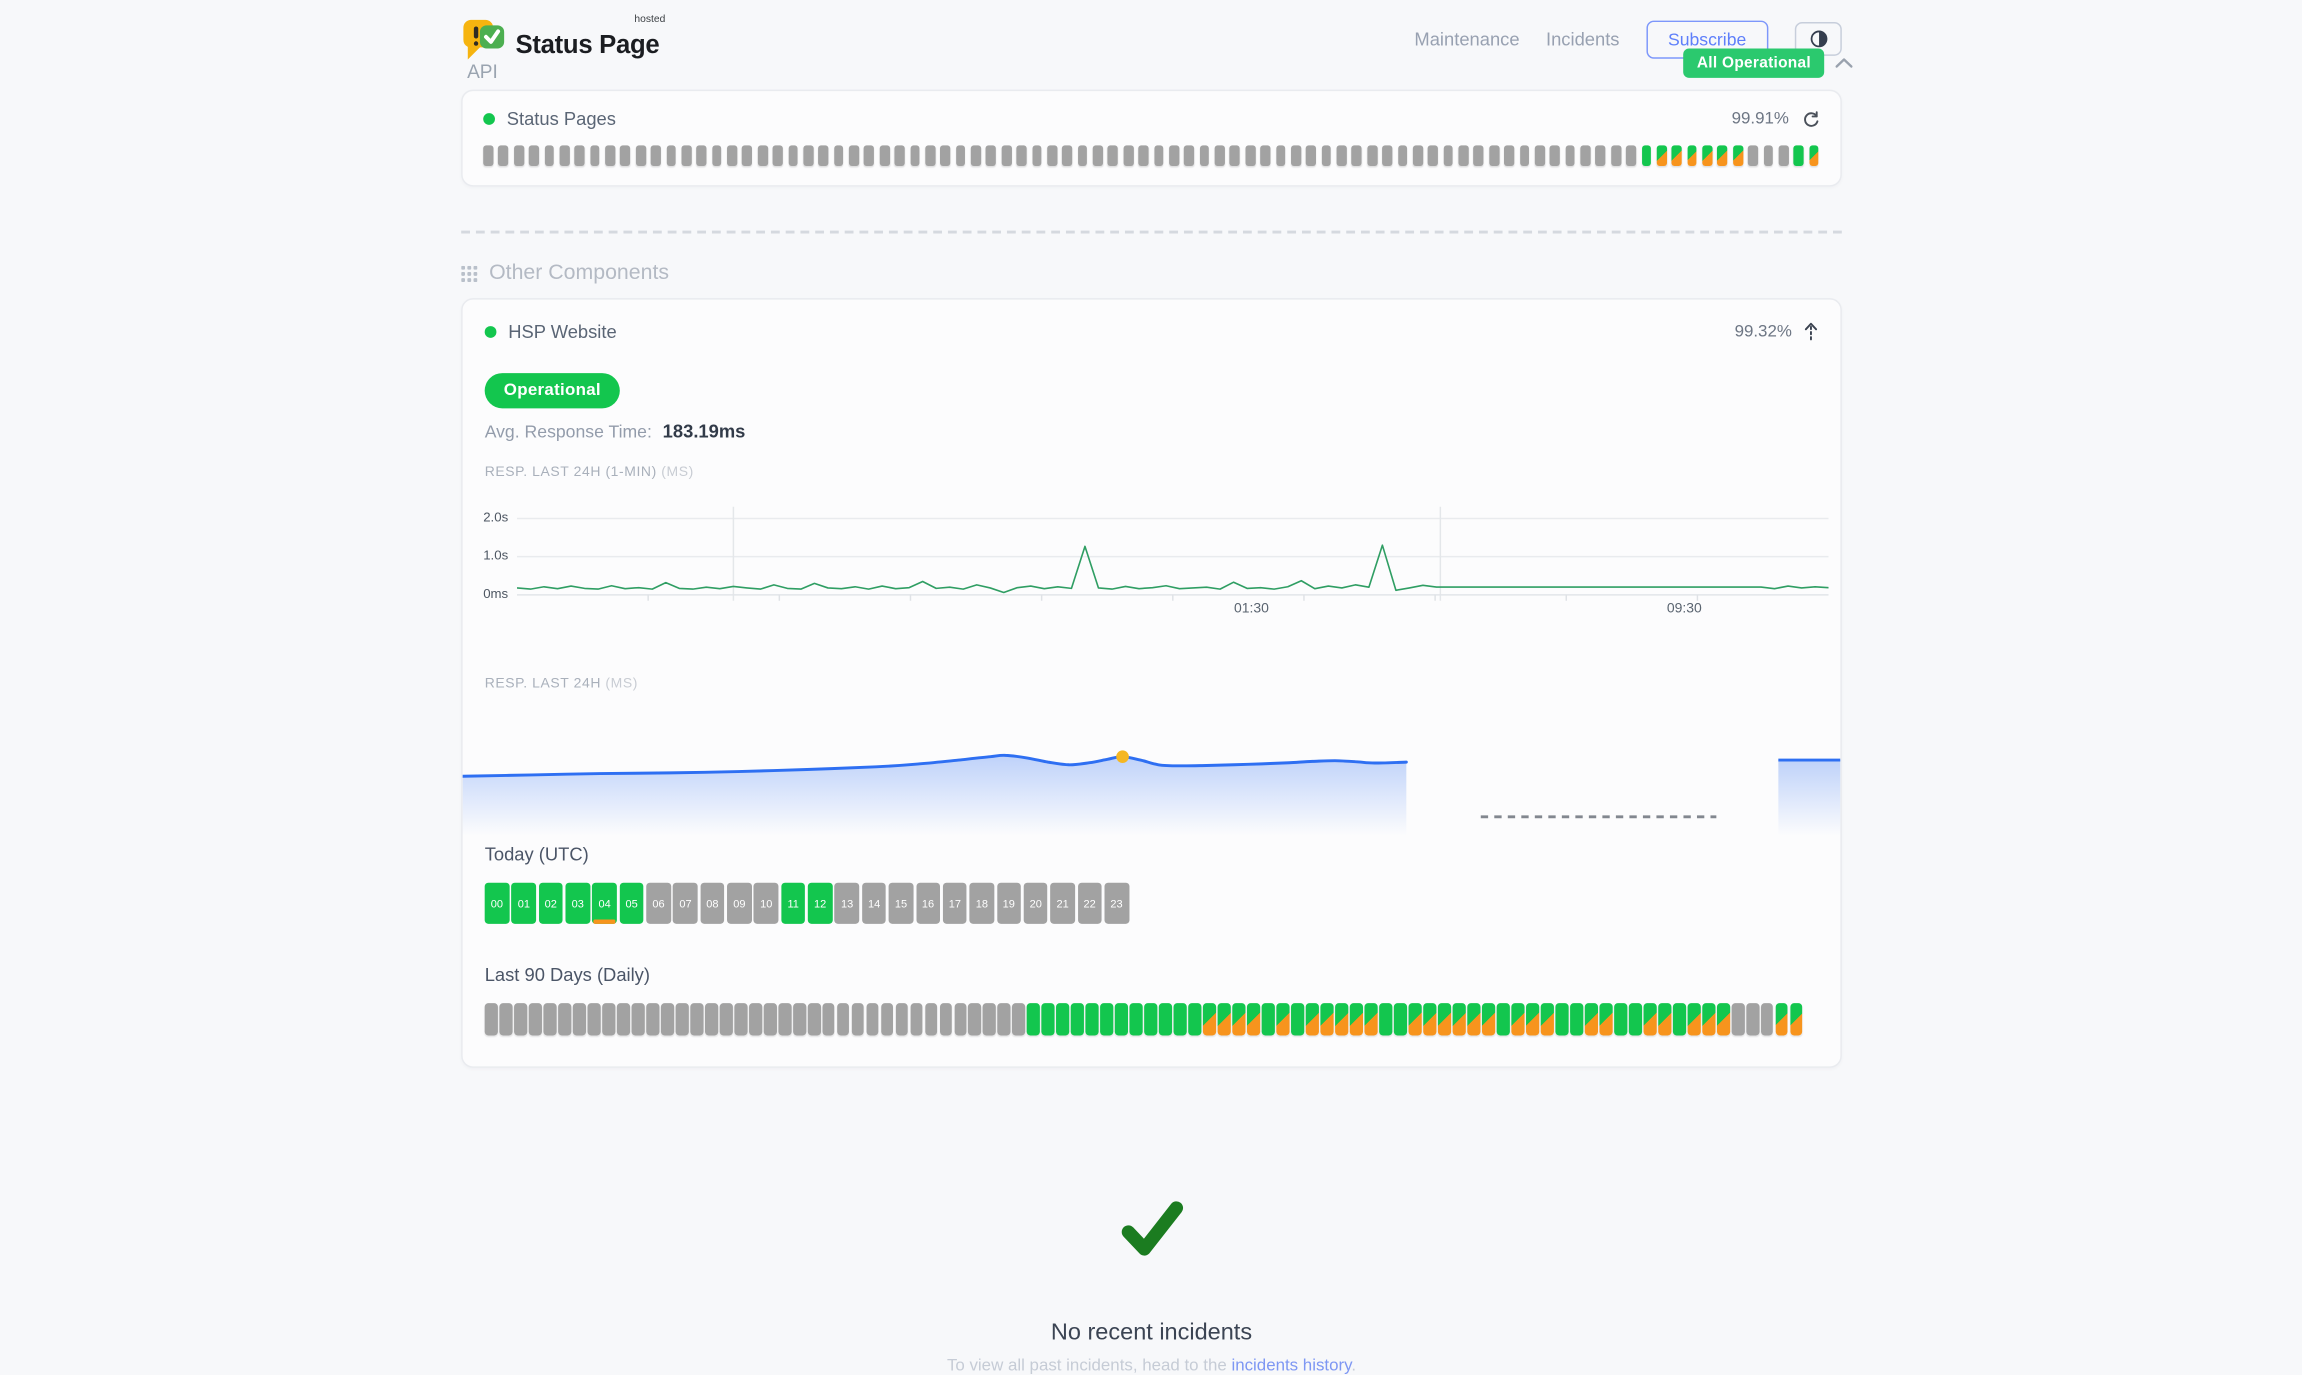 This screenshot has height=1375, width=2302. Describe the element at coordinates (1116, 903) in the screenshot. I see `hour-block: 23` at that location.